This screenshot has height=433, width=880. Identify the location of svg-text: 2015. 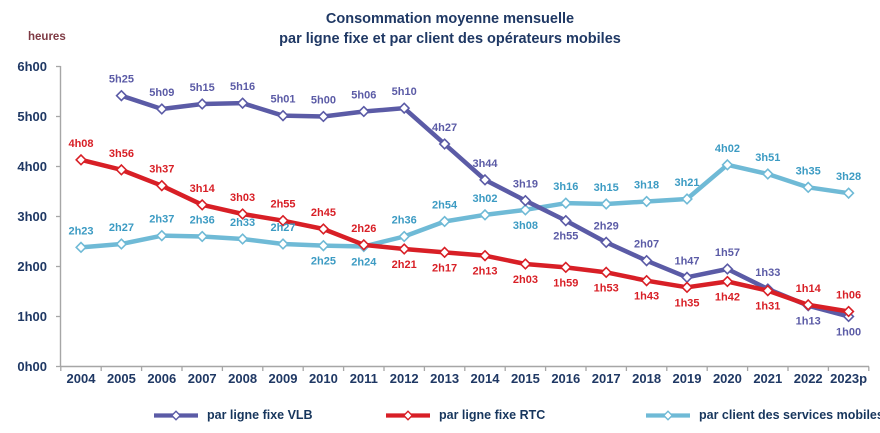
(525, 378).